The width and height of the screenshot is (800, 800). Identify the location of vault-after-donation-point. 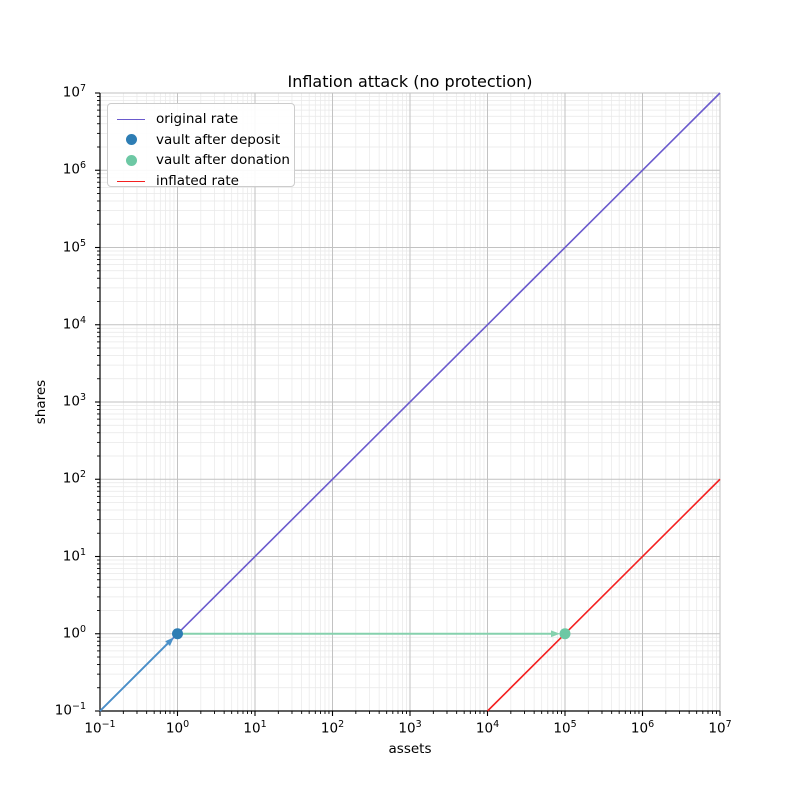
(565, 634).